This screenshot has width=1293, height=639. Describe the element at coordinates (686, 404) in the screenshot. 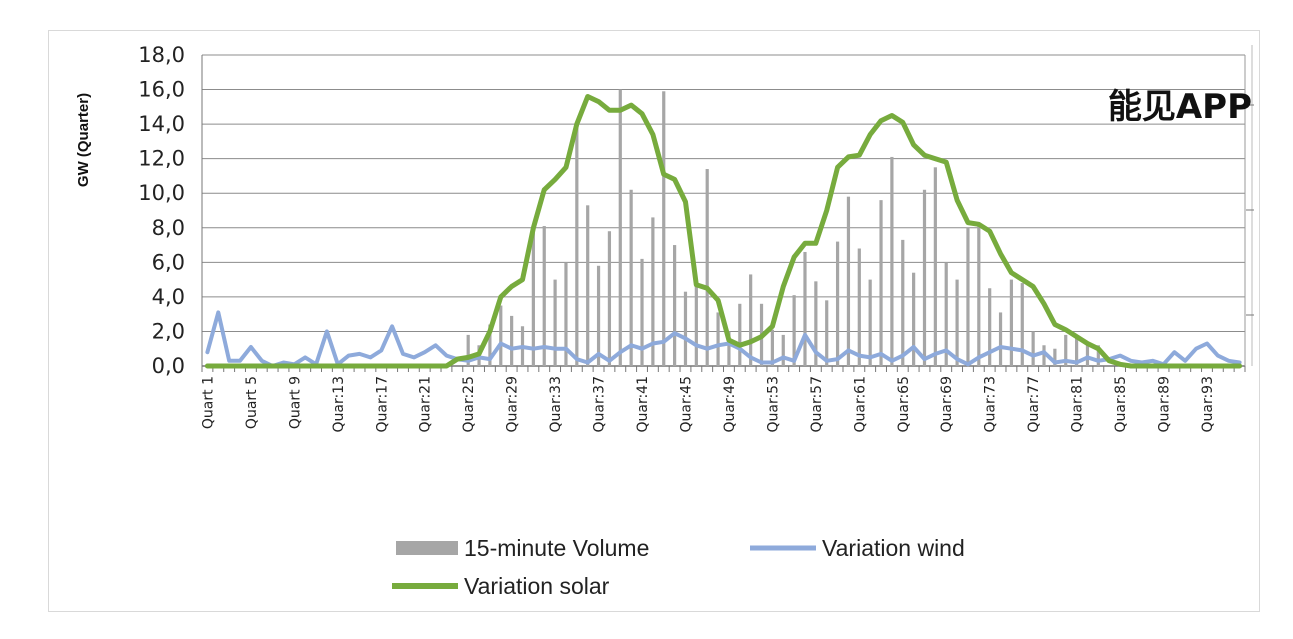

I see `x-tick-label: Quar:45` at that location.